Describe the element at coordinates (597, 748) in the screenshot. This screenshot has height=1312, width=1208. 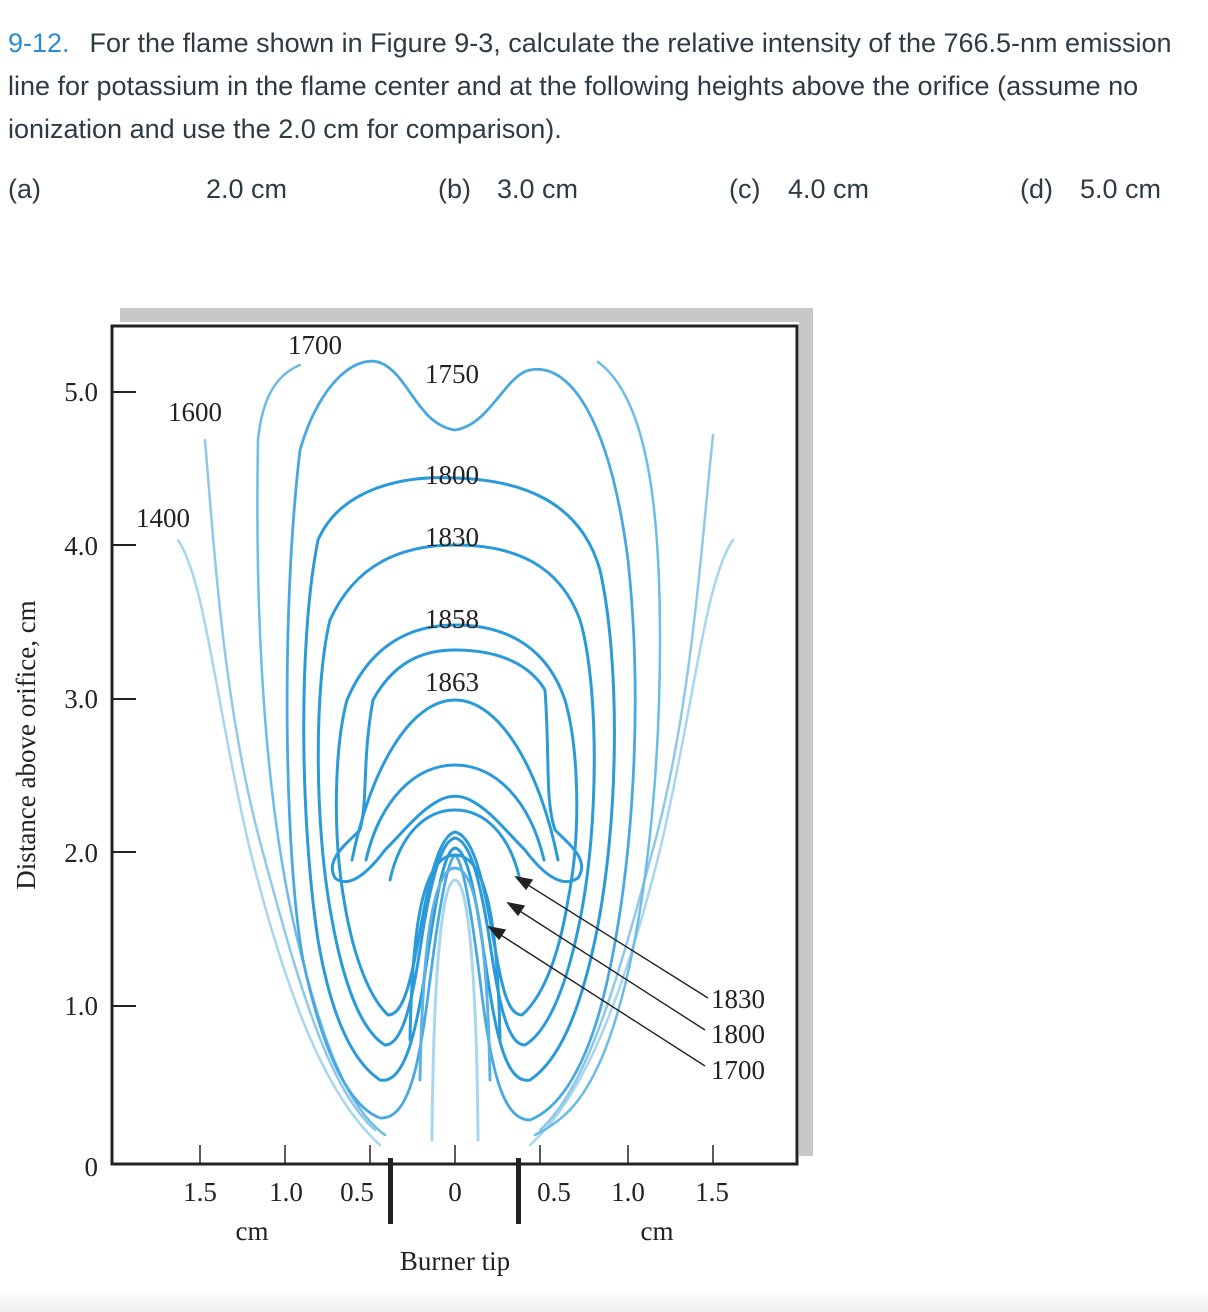
I see `isotherm-1700-outer-right` at that location.